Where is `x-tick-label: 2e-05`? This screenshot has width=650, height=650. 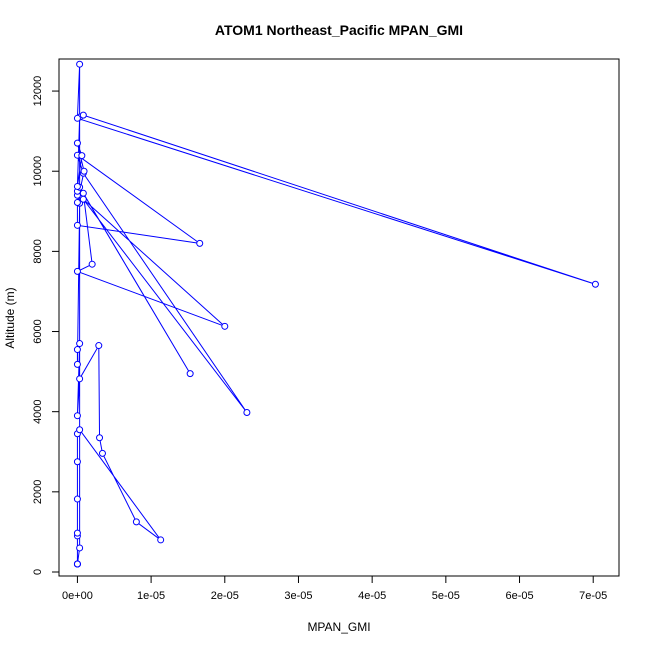 x-tick-label: 2e-05 is located at coordinates (225, 596).